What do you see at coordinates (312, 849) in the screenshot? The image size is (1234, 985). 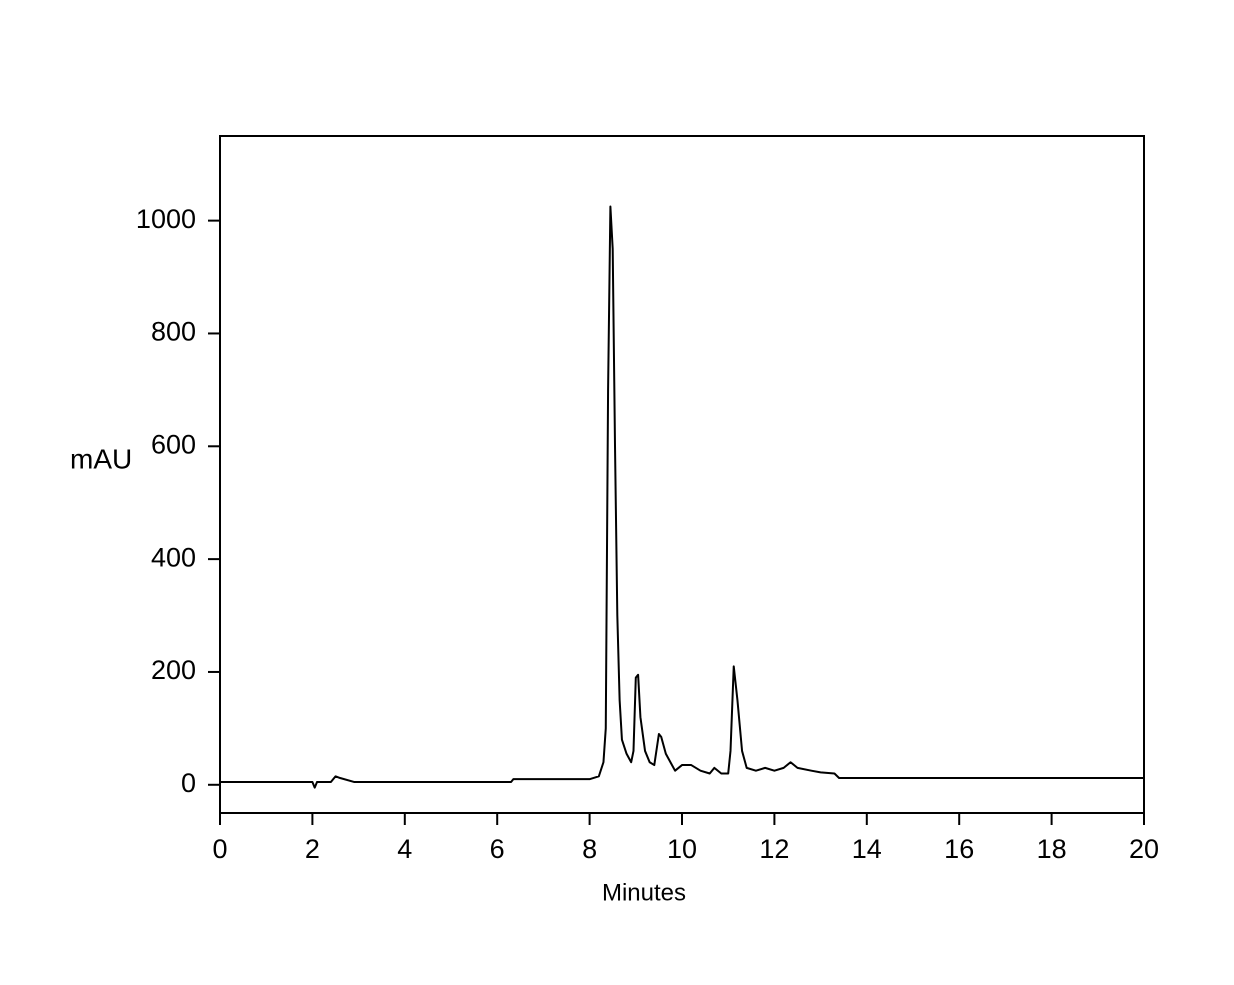 I see `x-tick-label: 2` at bounding box center [312, 849].